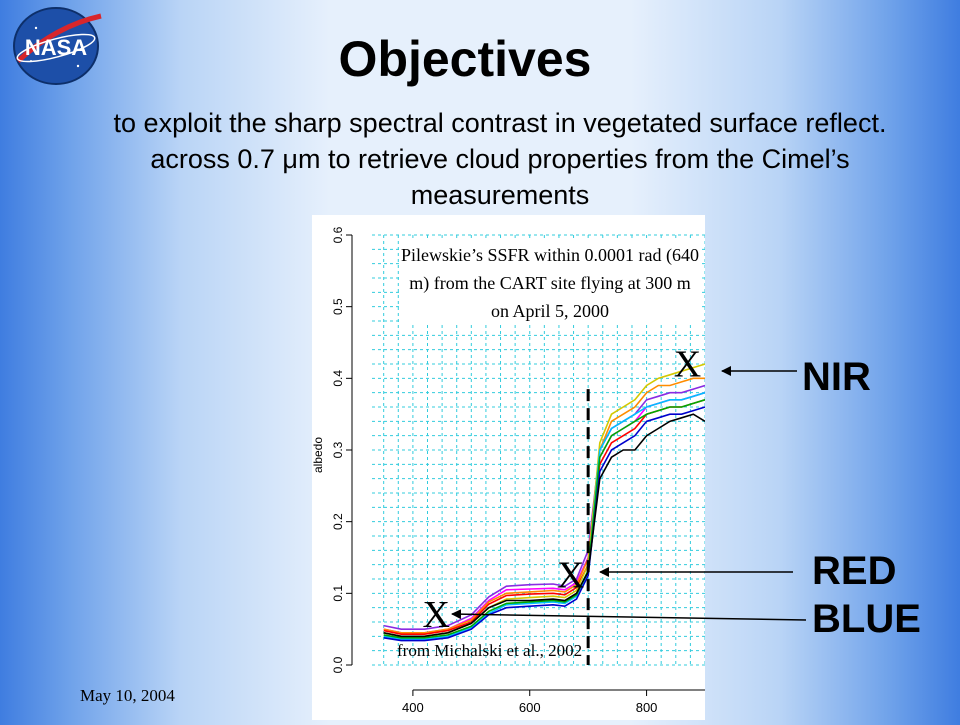  What do you see at coordinates (465, 59) in the screenshot?
I see `slide-title: Objectives` at bounding box center [465, 59].